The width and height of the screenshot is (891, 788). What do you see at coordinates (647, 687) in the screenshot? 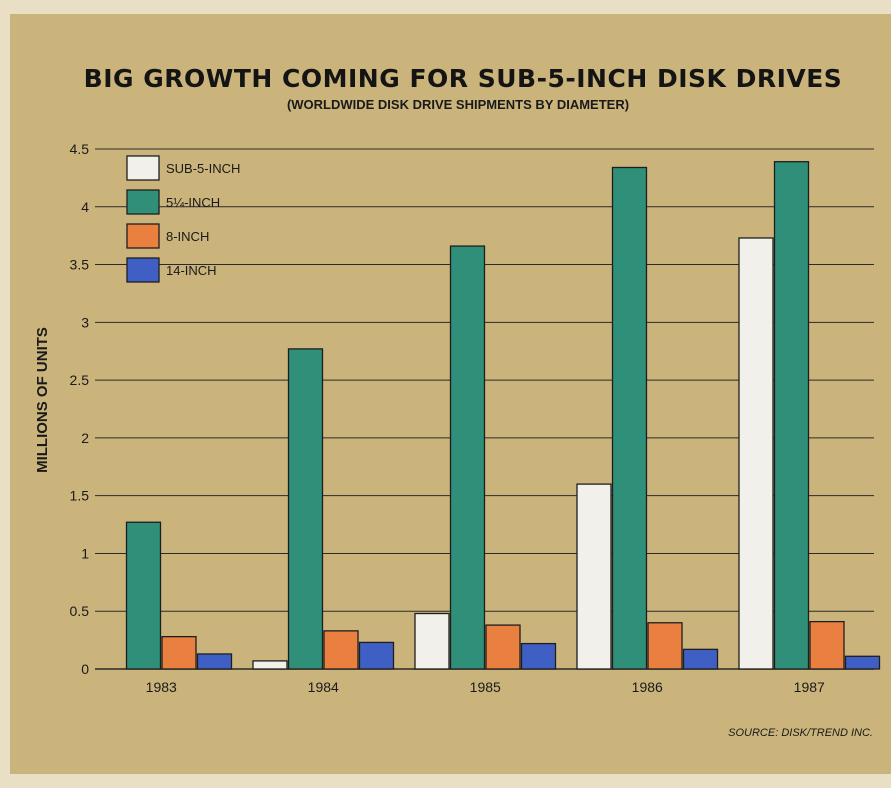
I see `x-tick-label: 1986` at bounding box center [647, 687].